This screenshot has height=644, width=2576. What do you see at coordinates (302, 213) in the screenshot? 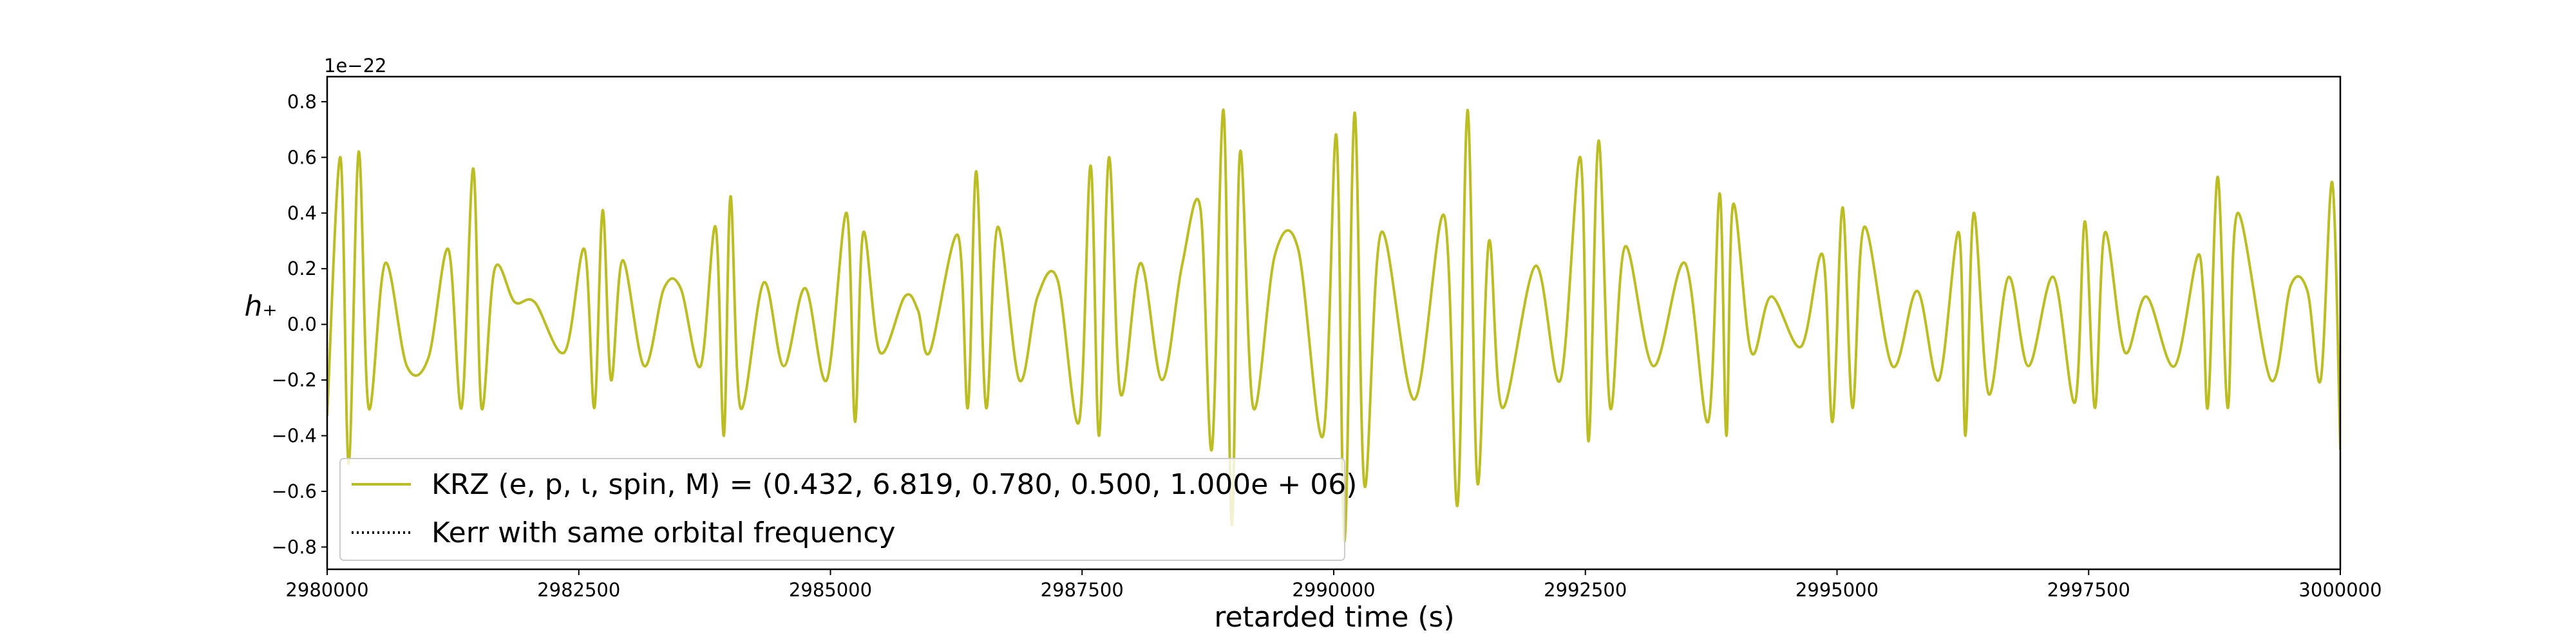
I see `y-tick-label: 0.4` at bounding box center [302, 213].